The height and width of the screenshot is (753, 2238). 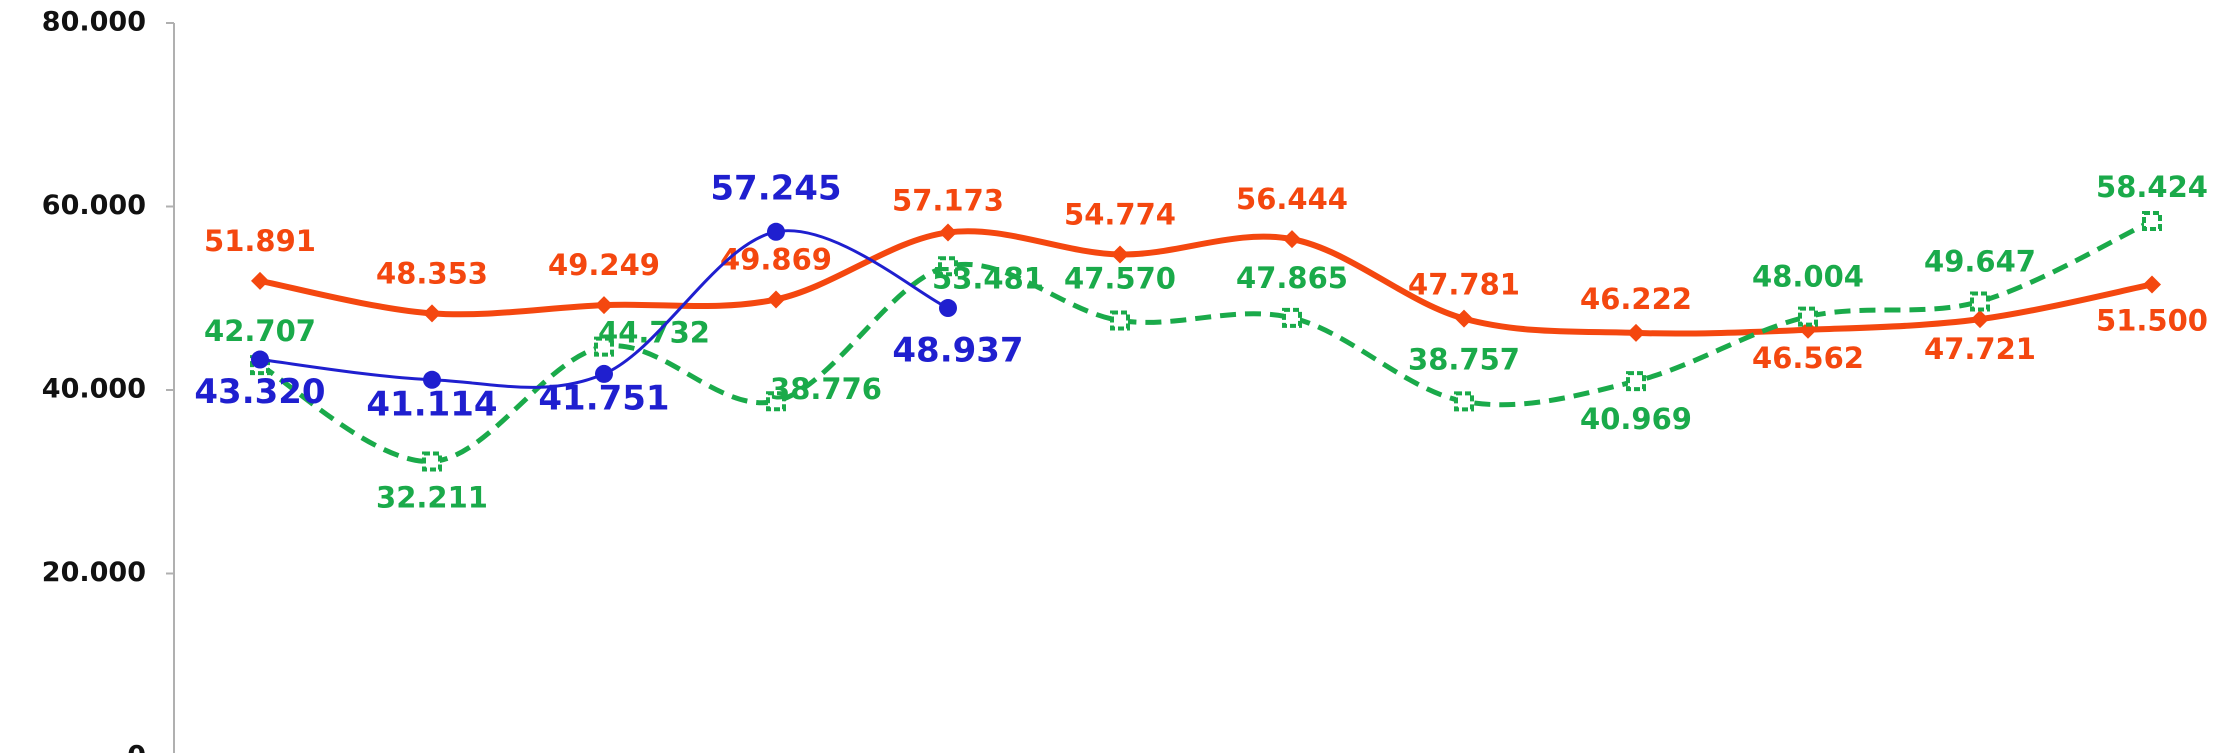 I want to click on data-label: 53.481, so click(x=988, y=278).